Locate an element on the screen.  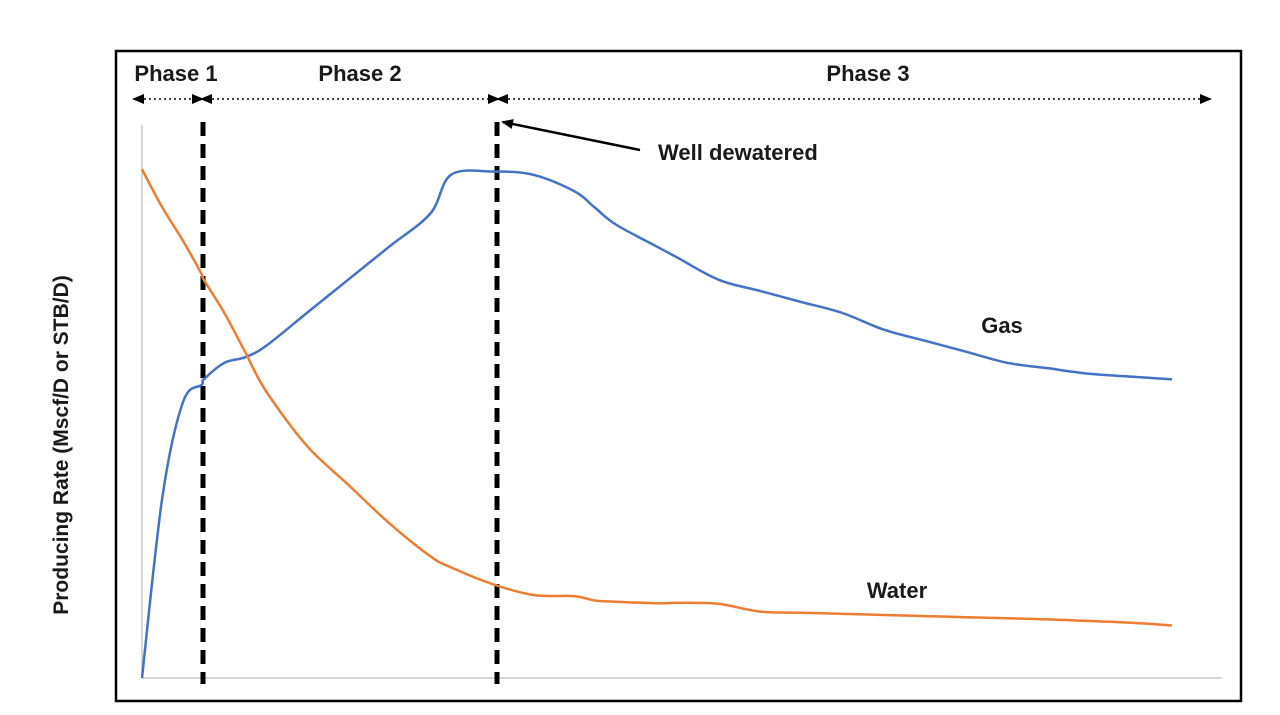
well-dewatered-arrow is located at coordinates (571, 135).